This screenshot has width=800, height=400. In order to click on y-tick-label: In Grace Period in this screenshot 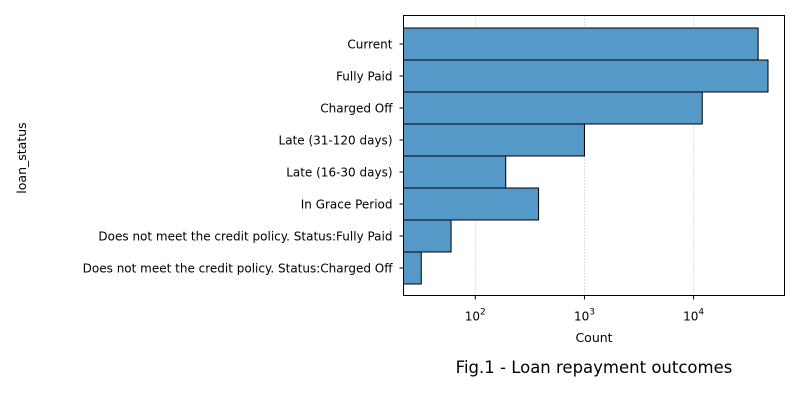, I will do `click(347, 205)`.